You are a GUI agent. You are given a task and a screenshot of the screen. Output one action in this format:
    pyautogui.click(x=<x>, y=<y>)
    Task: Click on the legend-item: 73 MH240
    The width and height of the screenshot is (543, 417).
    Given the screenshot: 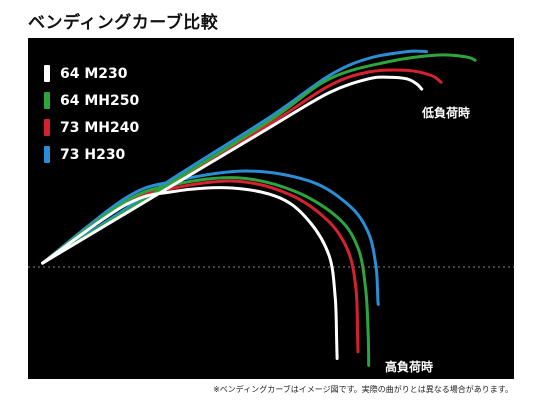 What is the action you would take?
    pyautogui.click(x=91, y=127)
    